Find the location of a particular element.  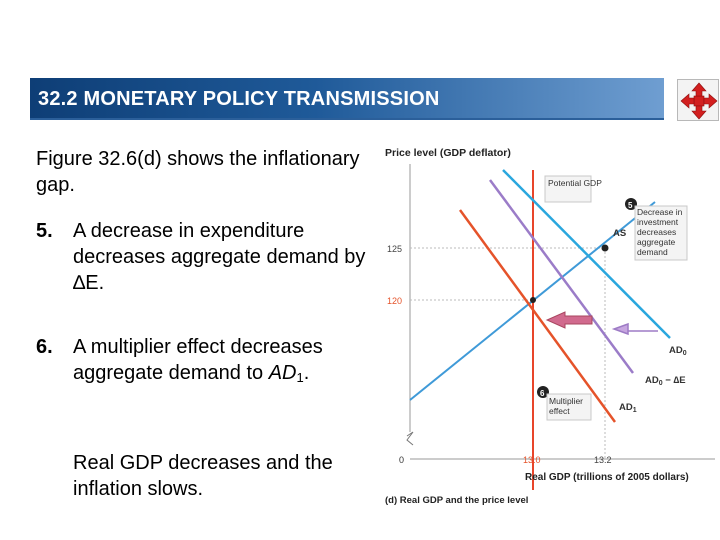

list-number: 5. is located at coordinates (44, 231).